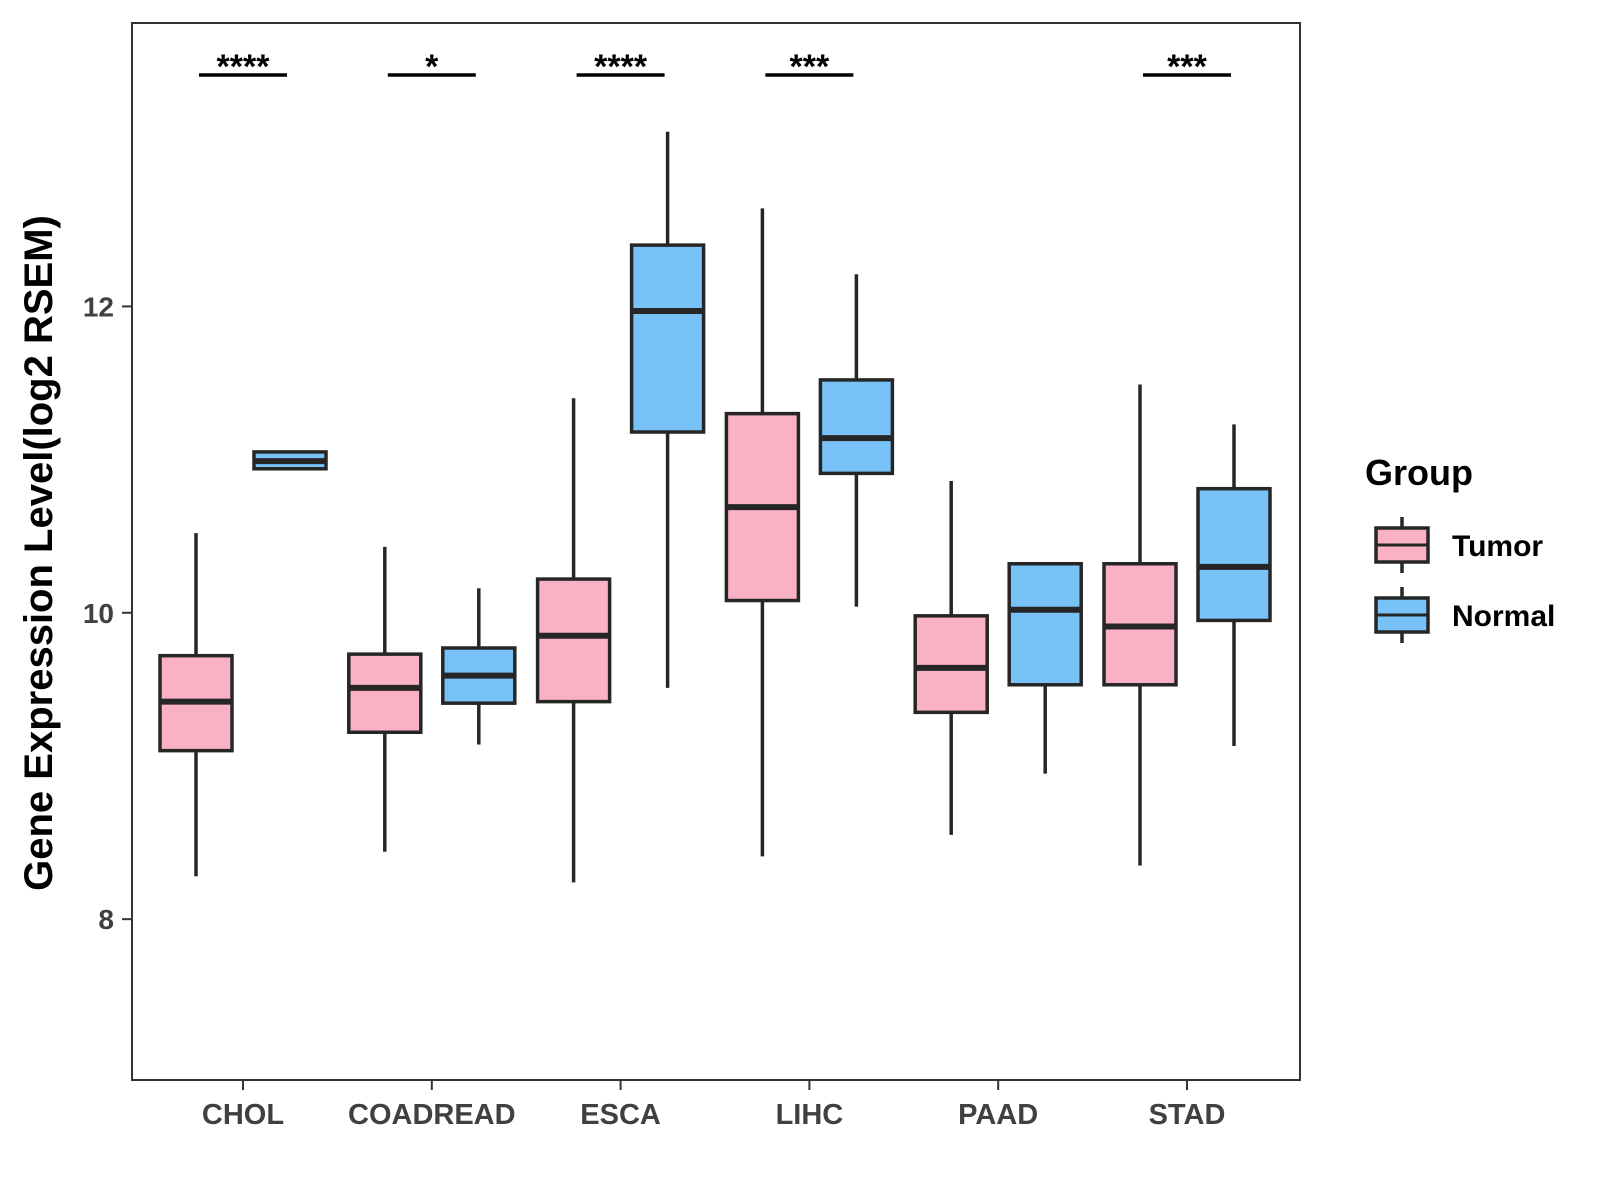  What do you see at coordinates (1419, 472) in the screenshot?
I see `legend-title: Group` at bounding box center [1419, 472].